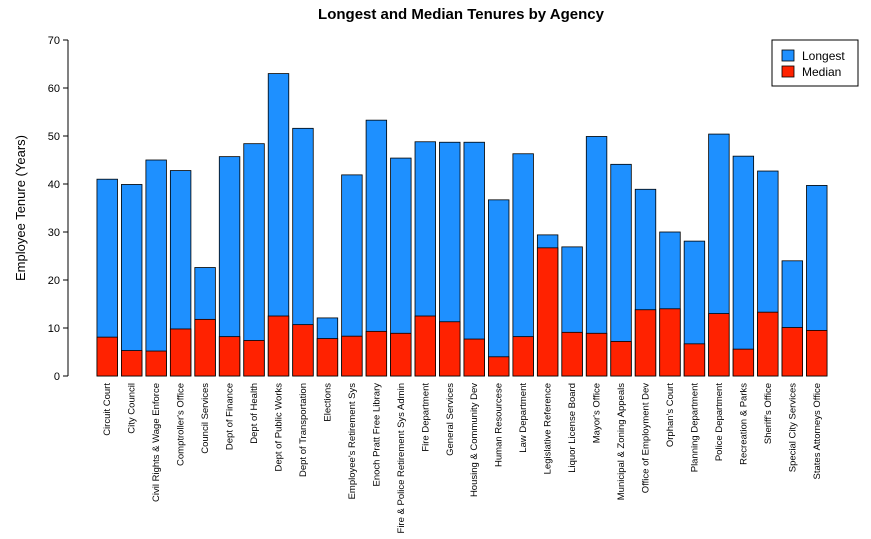  I want to click on legend-swatch-longest, so click(788, 55).